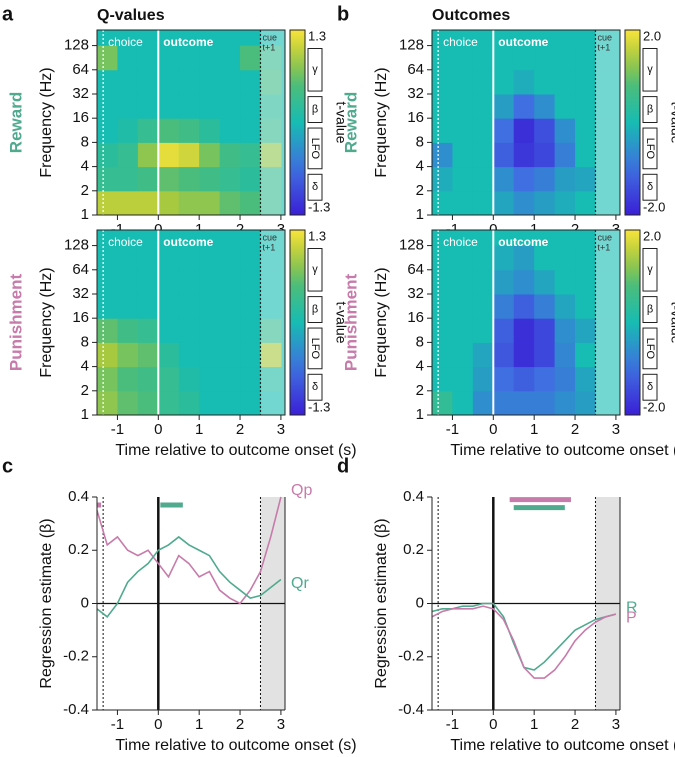 The width and height of the screenshot is (675, 757). What do you see at coordinates (420, 390) in the screenshot?
I see `y-tick-label: 2` at bounding box center [420, 390].